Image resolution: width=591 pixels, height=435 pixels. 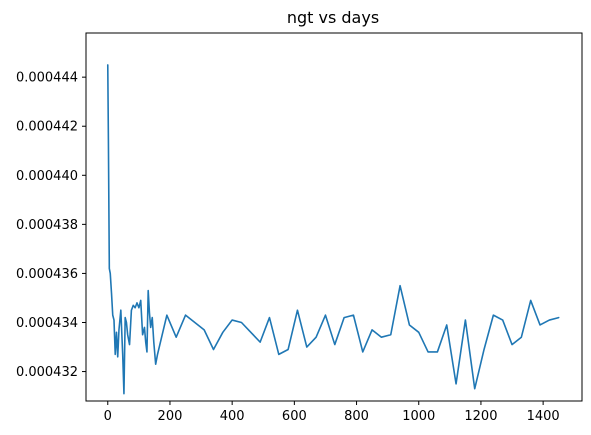 I want to click on x-tick-label: 600, so click(x=294, y=416).